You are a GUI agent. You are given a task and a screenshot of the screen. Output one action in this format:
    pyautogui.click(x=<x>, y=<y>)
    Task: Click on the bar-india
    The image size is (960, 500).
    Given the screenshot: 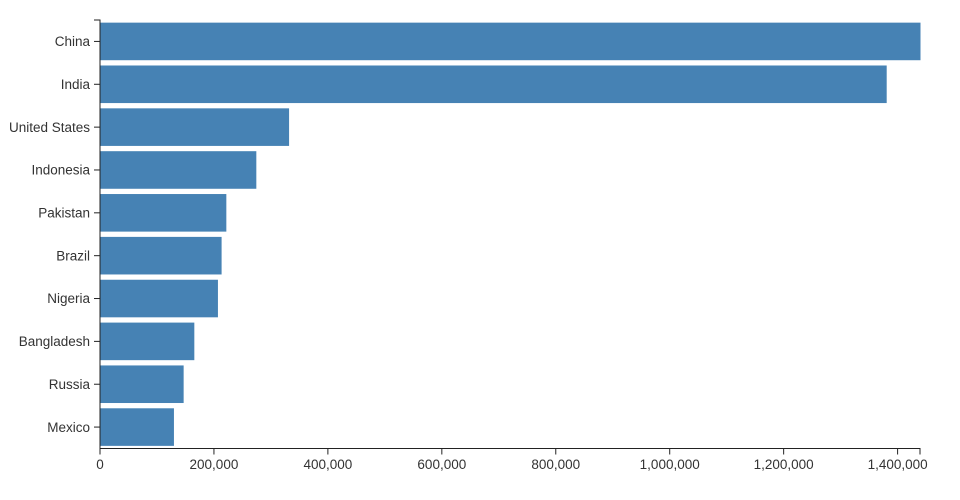 What is the action you would take?
    pyautogui.click(x=493, y=84)
    